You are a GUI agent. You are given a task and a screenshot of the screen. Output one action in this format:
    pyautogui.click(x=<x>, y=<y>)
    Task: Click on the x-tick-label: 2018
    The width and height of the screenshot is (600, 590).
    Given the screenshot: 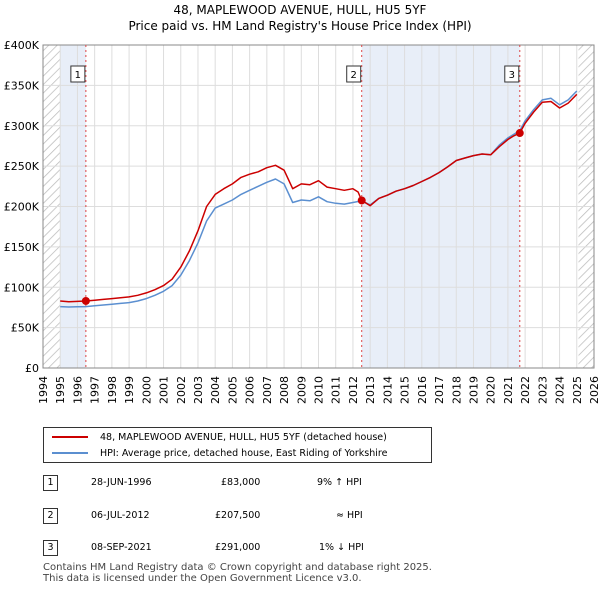 What is the action you would take?
    pyautogui.click(x=456, y=390)
    